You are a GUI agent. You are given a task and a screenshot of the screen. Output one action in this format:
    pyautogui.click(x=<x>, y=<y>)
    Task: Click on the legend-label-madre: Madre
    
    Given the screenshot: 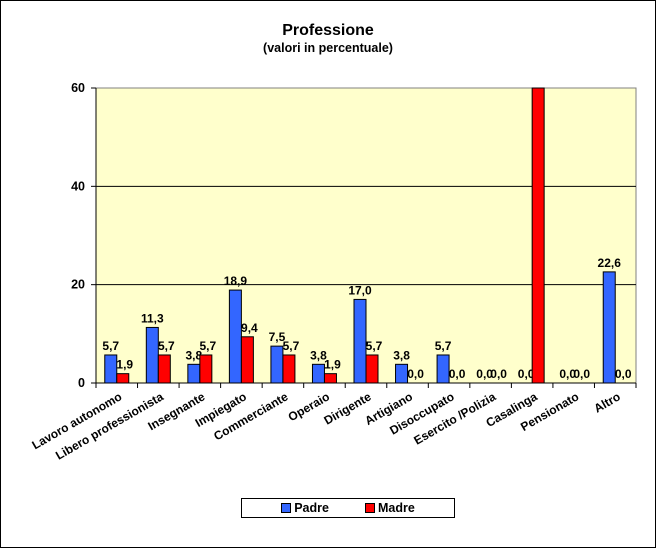 What is the action you would take?
    pyautogui.click(x=396, y=508)
    